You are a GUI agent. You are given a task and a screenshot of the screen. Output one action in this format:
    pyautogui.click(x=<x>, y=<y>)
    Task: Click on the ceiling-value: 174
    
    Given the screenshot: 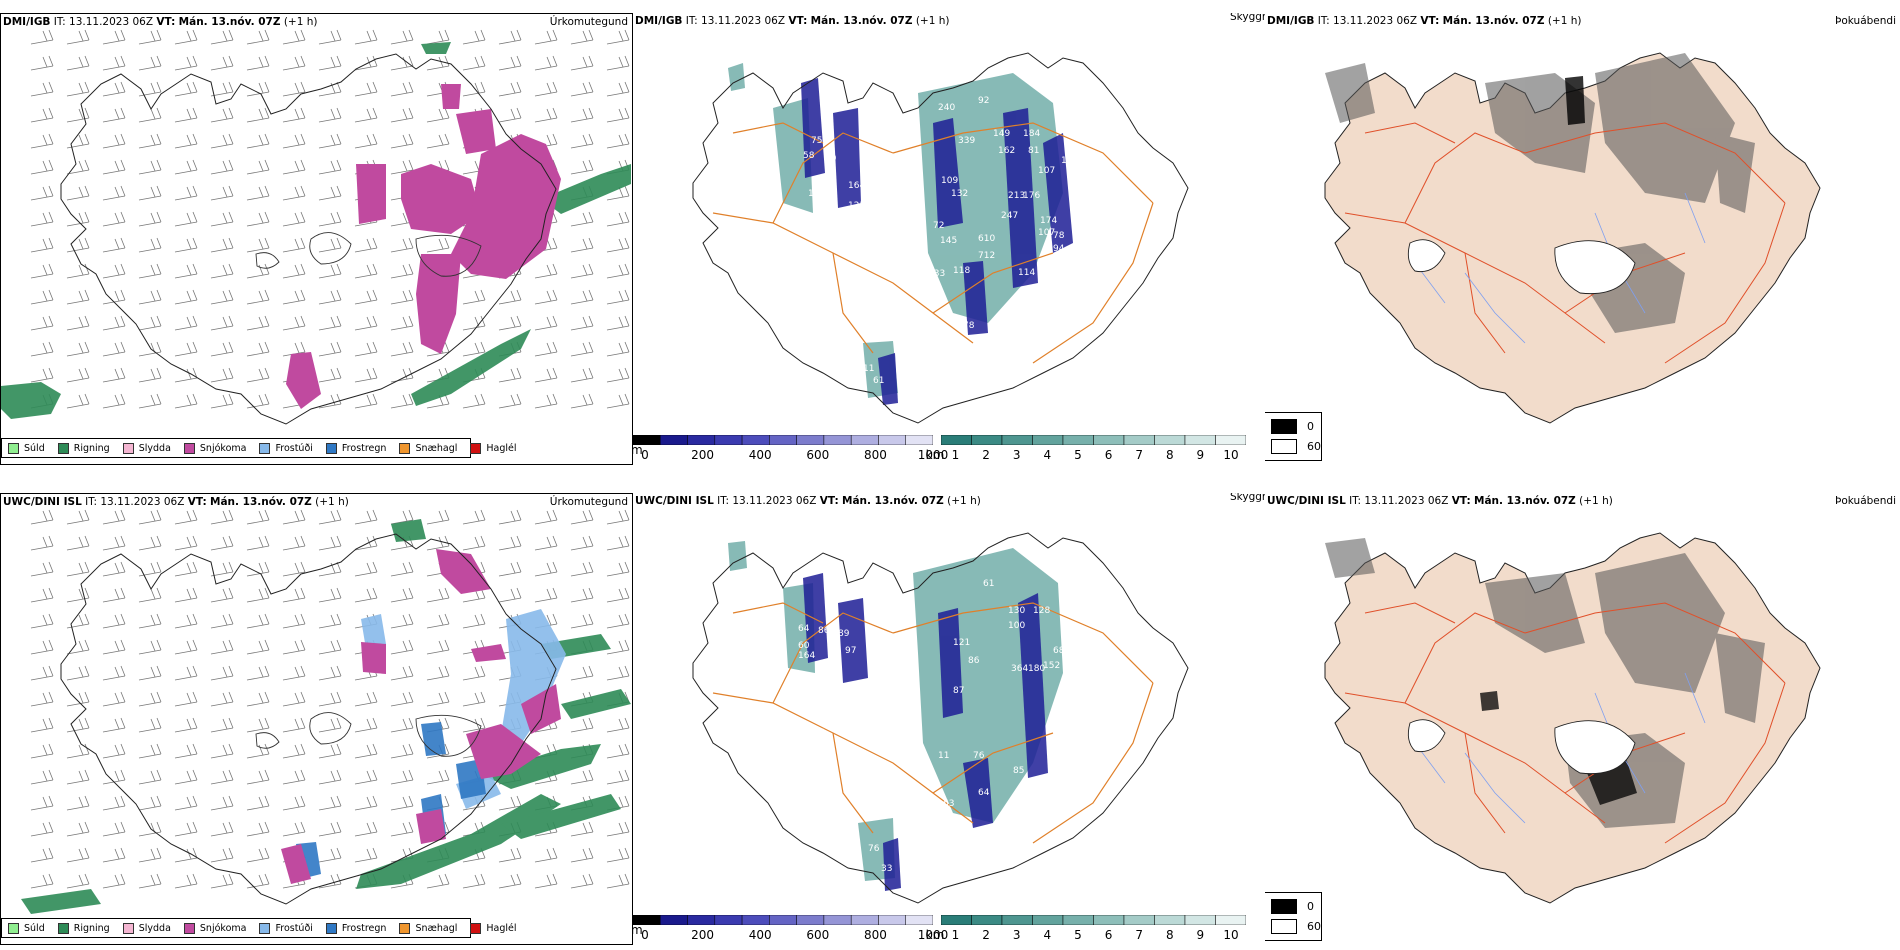 What is the action you would take?
    pyautogui.click(x=1048, y=221)
    